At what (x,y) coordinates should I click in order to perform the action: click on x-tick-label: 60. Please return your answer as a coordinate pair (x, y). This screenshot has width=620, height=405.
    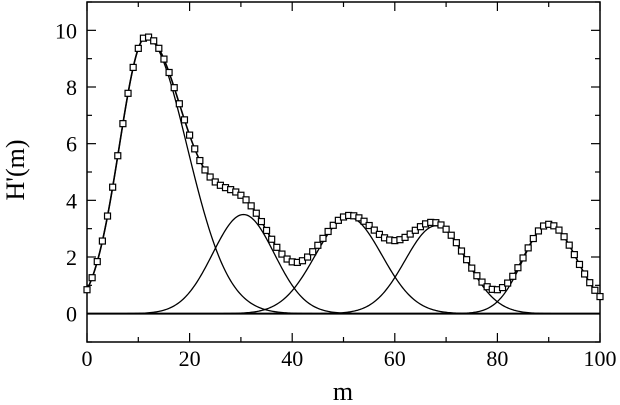
    Looking at the image, I should click on (395, 358).